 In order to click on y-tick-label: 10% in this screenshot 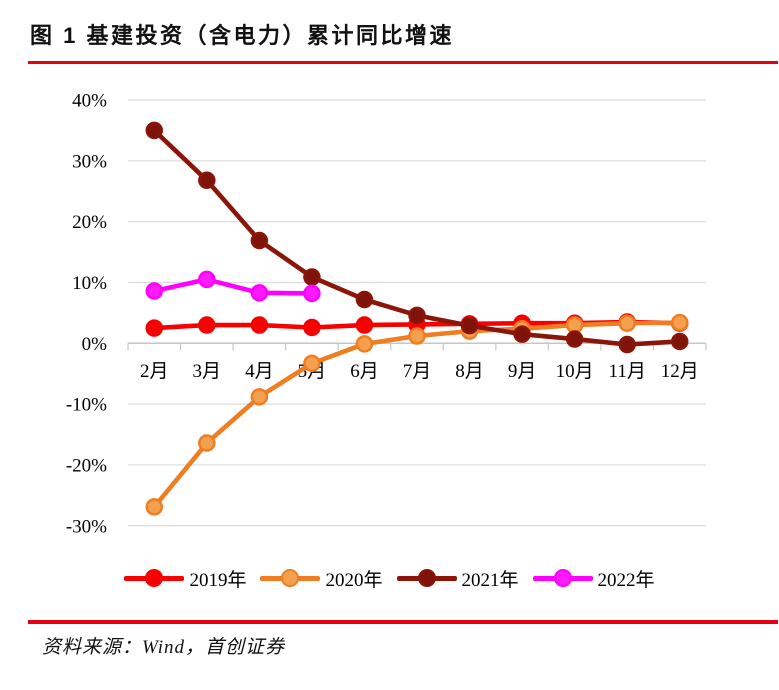, I will do `click(89, 283)`.